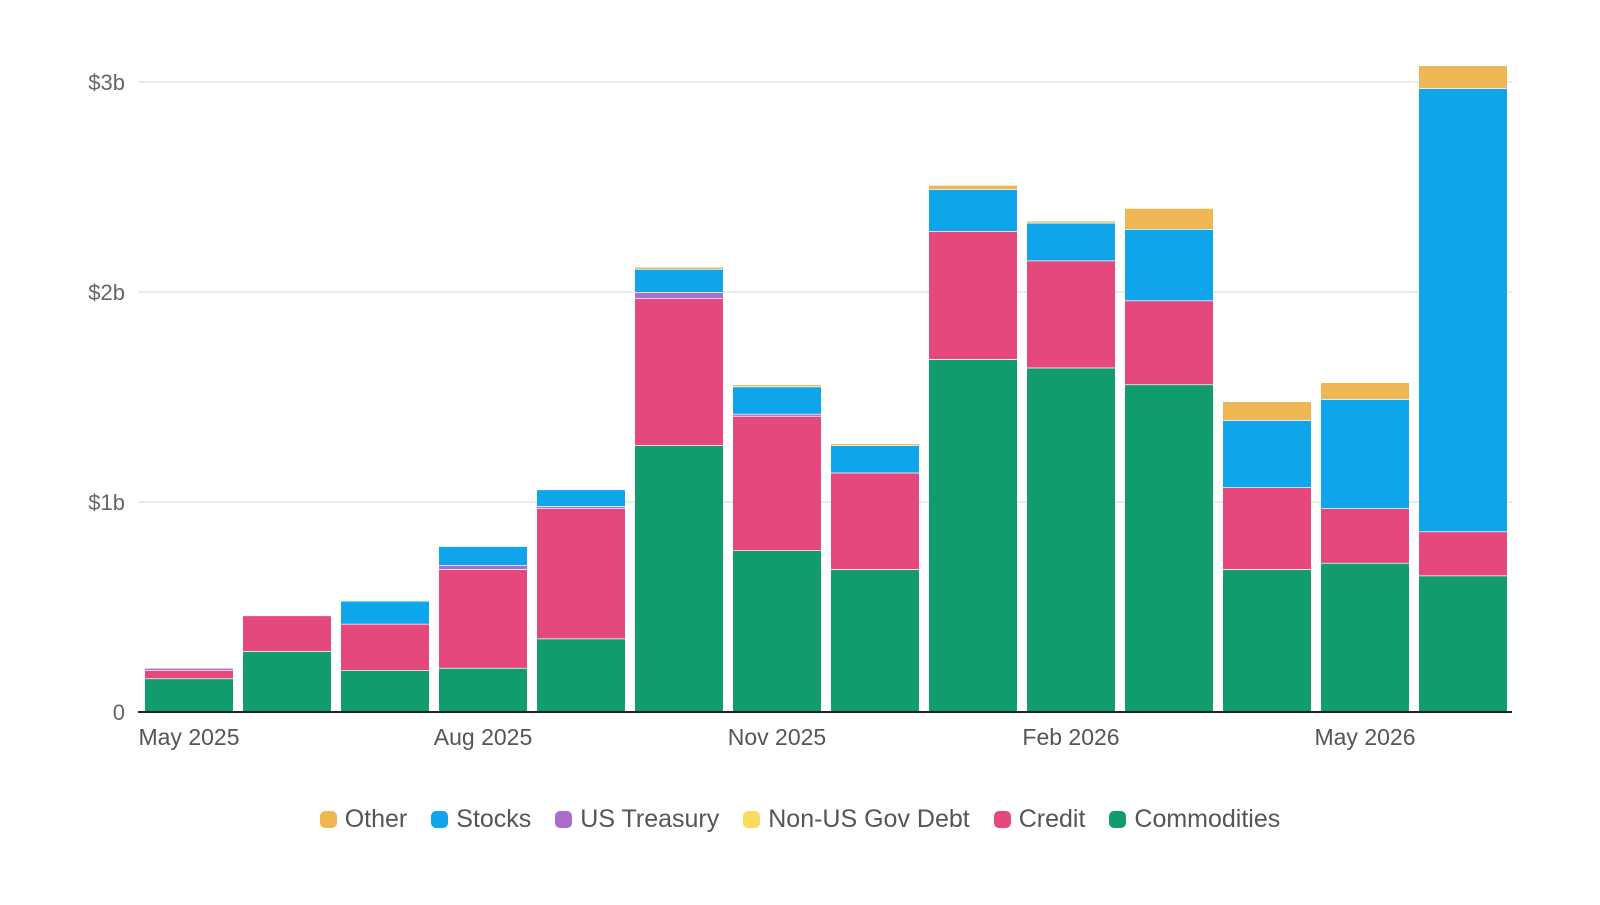 The image size is (1600, 905). What do you see at coordinates (106, 82) in the screenshot?
I see `y-tick-label: $3b` at bounding box center [106, 82].